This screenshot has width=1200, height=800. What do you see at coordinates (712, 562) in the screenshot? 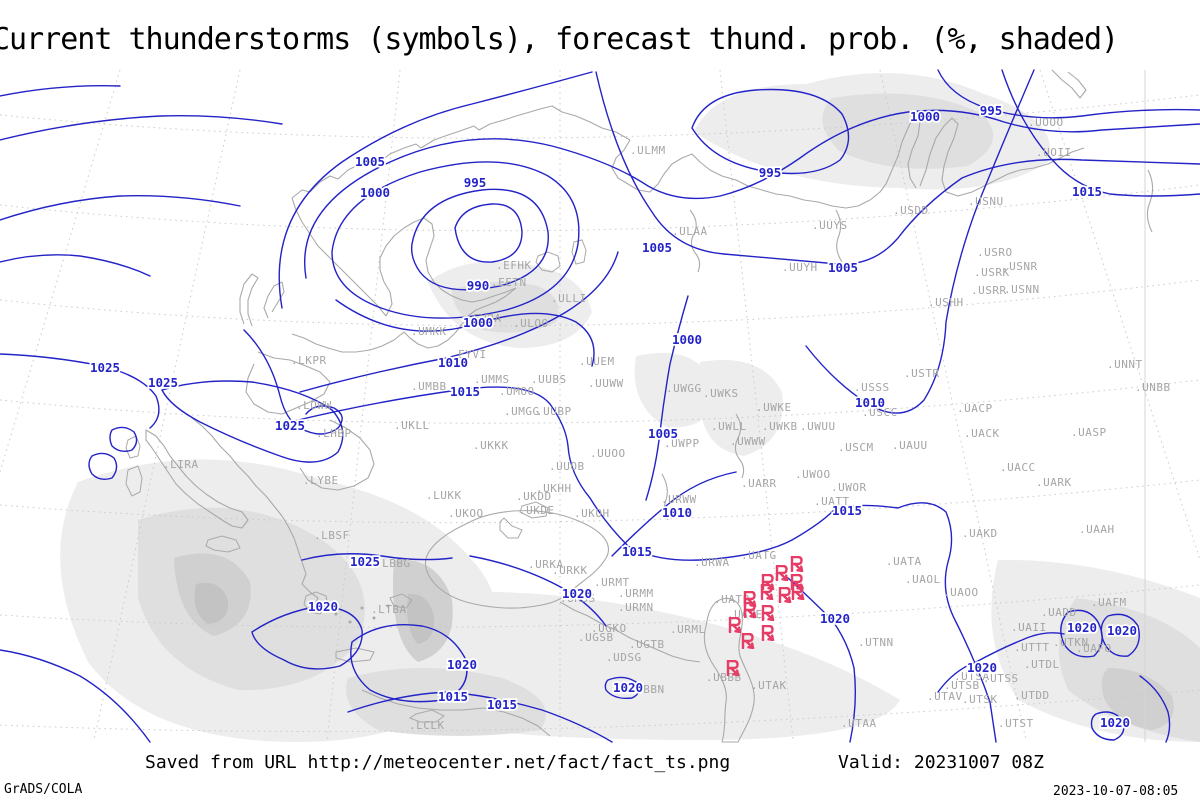
I see `station-id-label: .URWA` at bounding box center [712, 562].